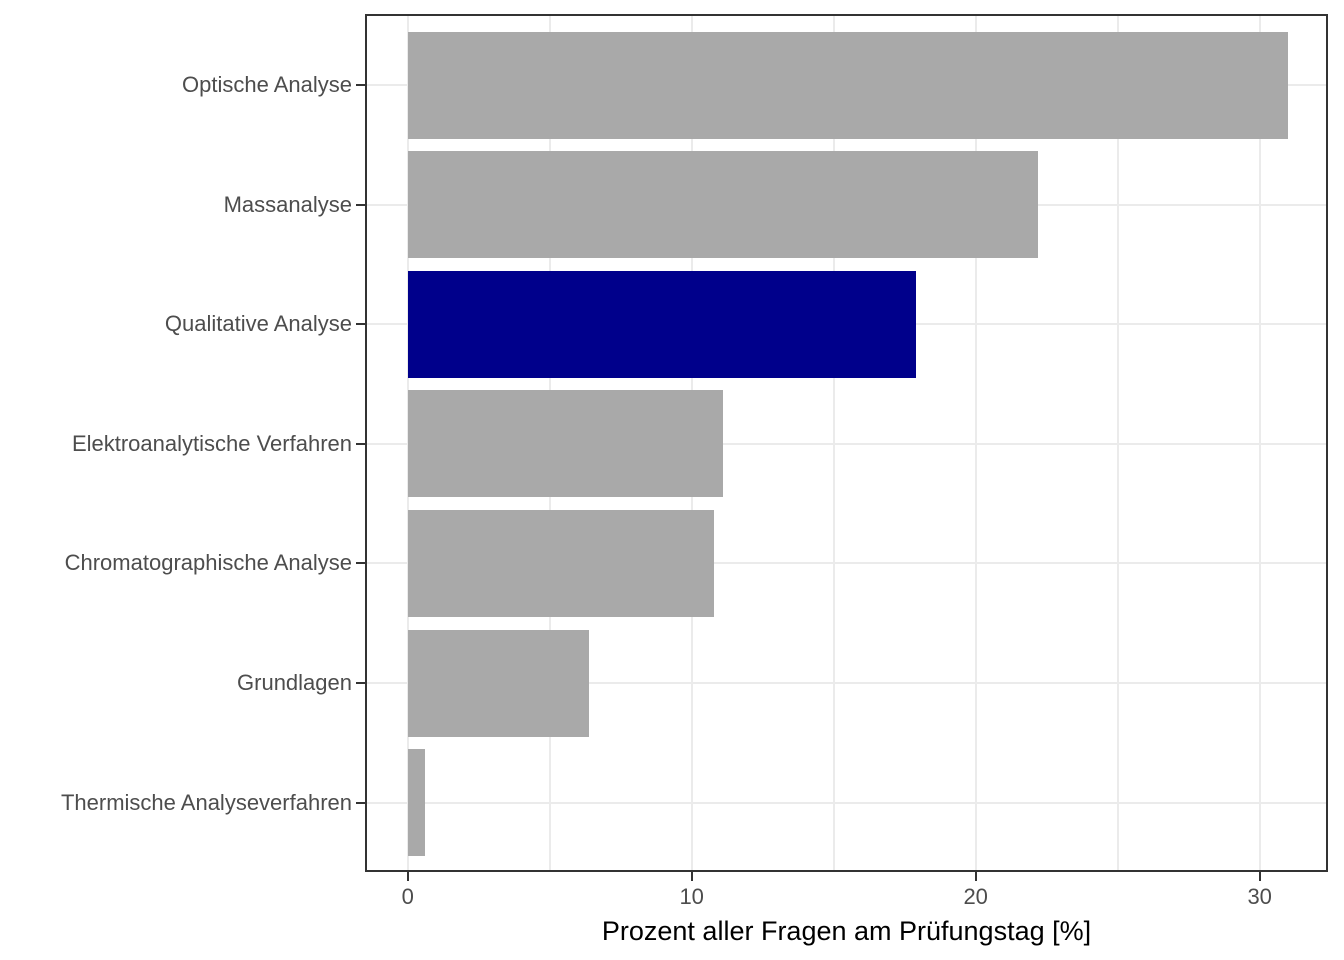 Image resolution: width=1344 pixels, height=960 pixels. What do you see at coordinates (206, 802) in the screenshot?
I see `y-axis-label: Thermische Analyseverfahren` at bounding box center [206, 802].